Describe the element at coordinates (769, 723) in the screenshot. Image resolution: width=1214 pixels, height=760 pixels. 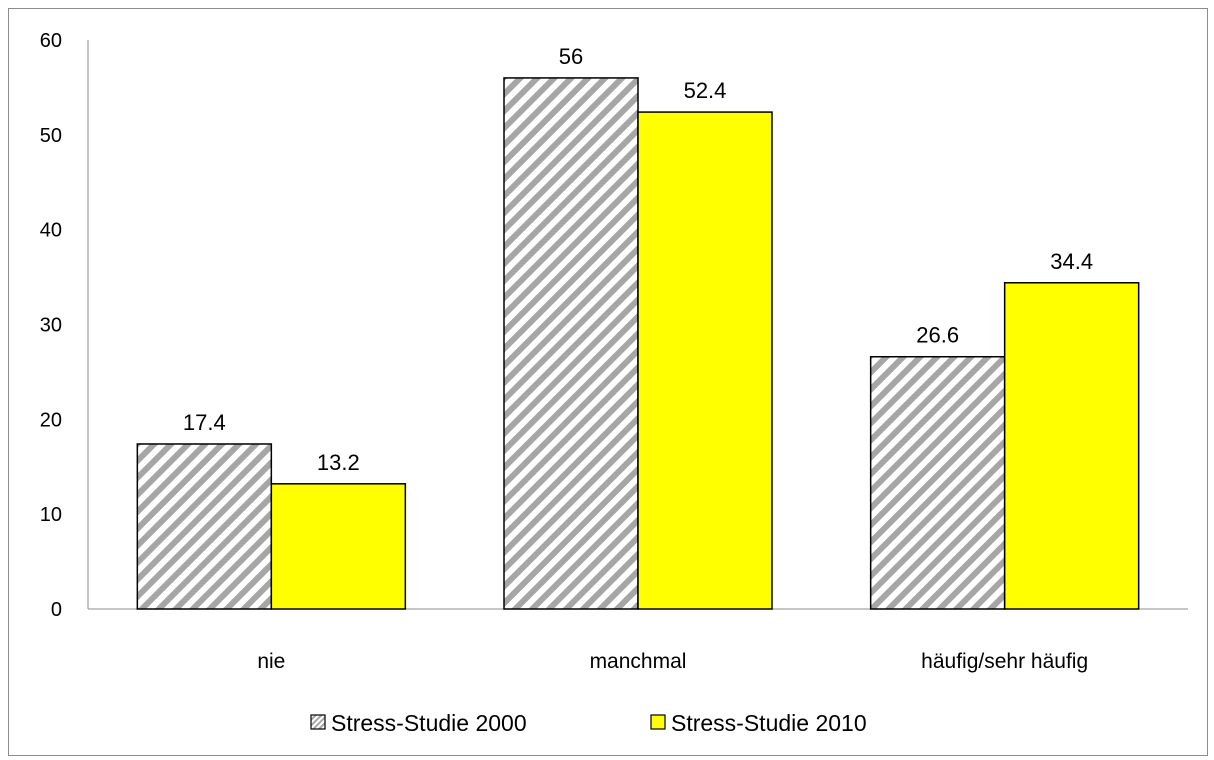
I see `legend-label: Stress-Studie 2010` at that location.